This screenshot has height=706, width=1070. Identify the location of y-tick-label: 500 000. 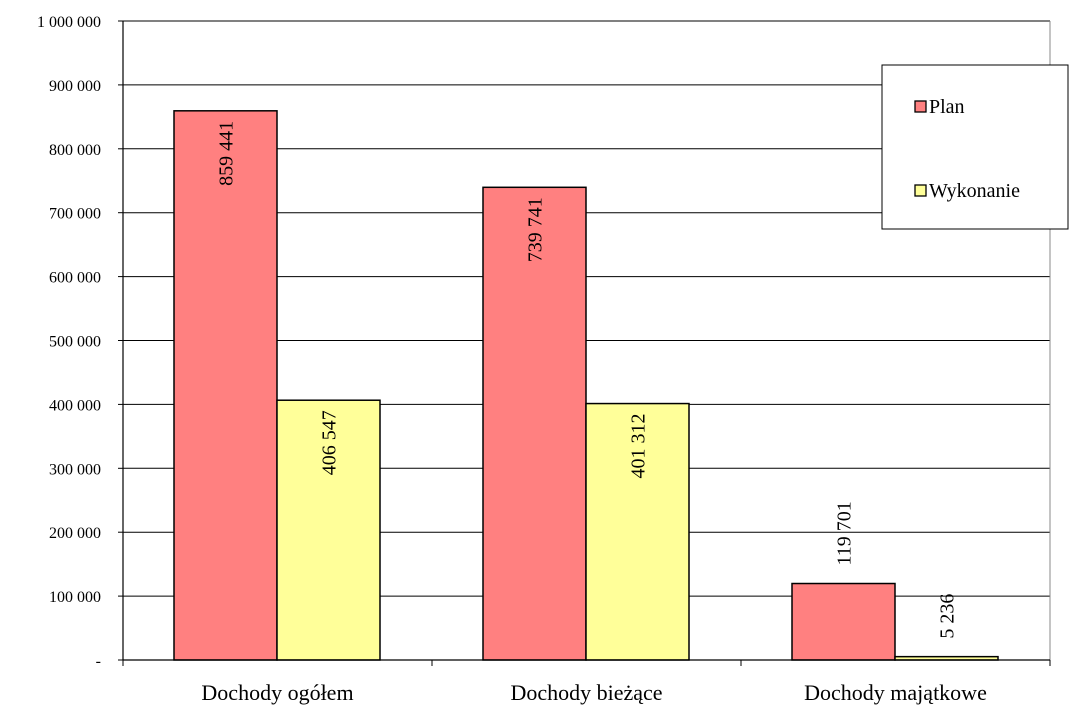
(75, 342).